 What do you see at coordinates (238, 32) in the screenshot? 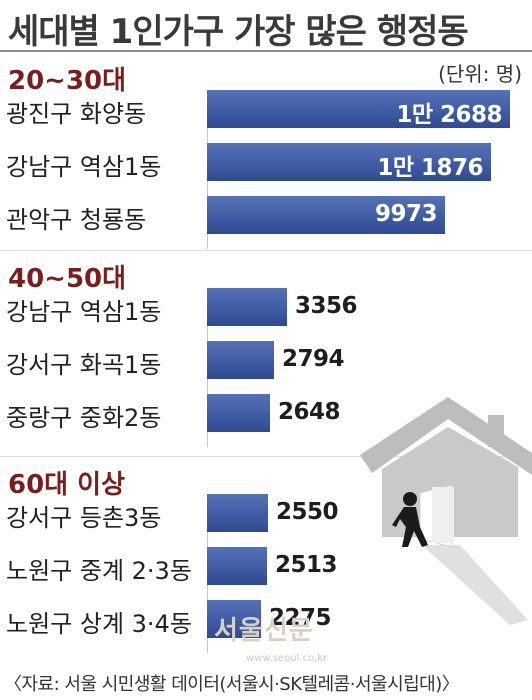
I see `chart-title: 세대별 1인가구 가장 많은 행정동` at bounding box center [238, 32].